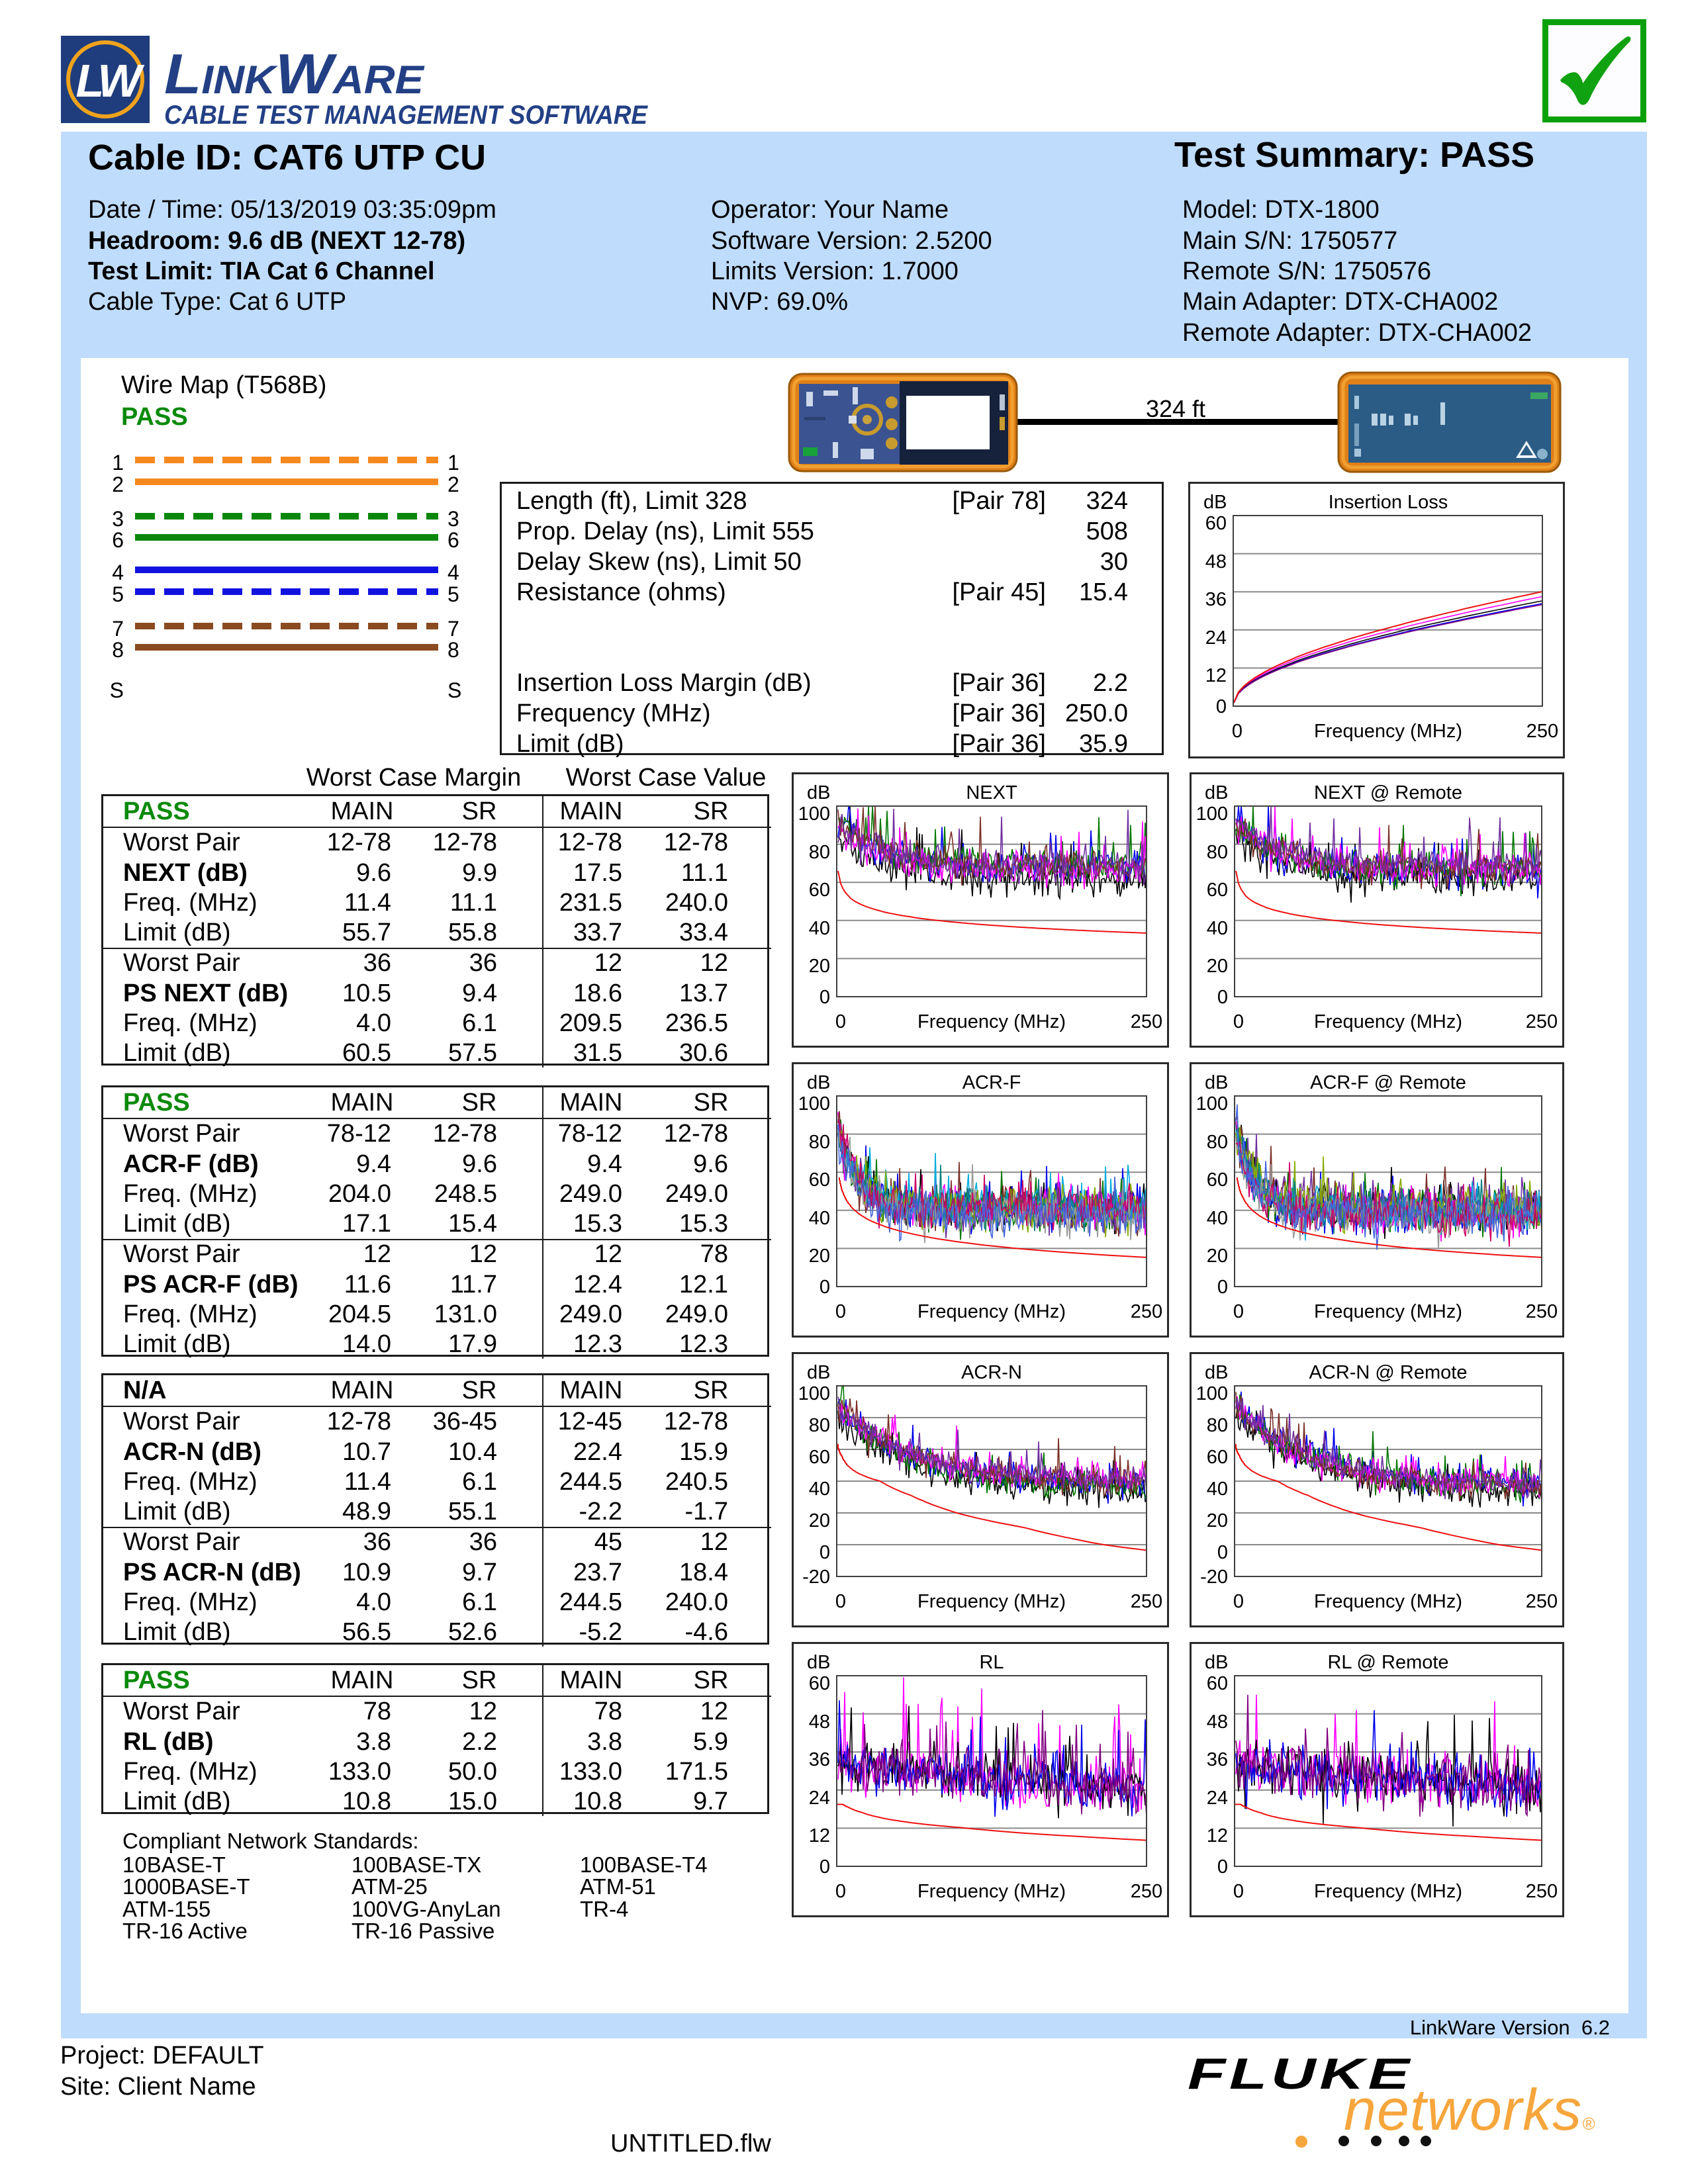 Image resolution: width=1688 pixels, height=2184 pixels. I want to click on svg-text: ACR-N @ Remote, so click(1388, 1373).